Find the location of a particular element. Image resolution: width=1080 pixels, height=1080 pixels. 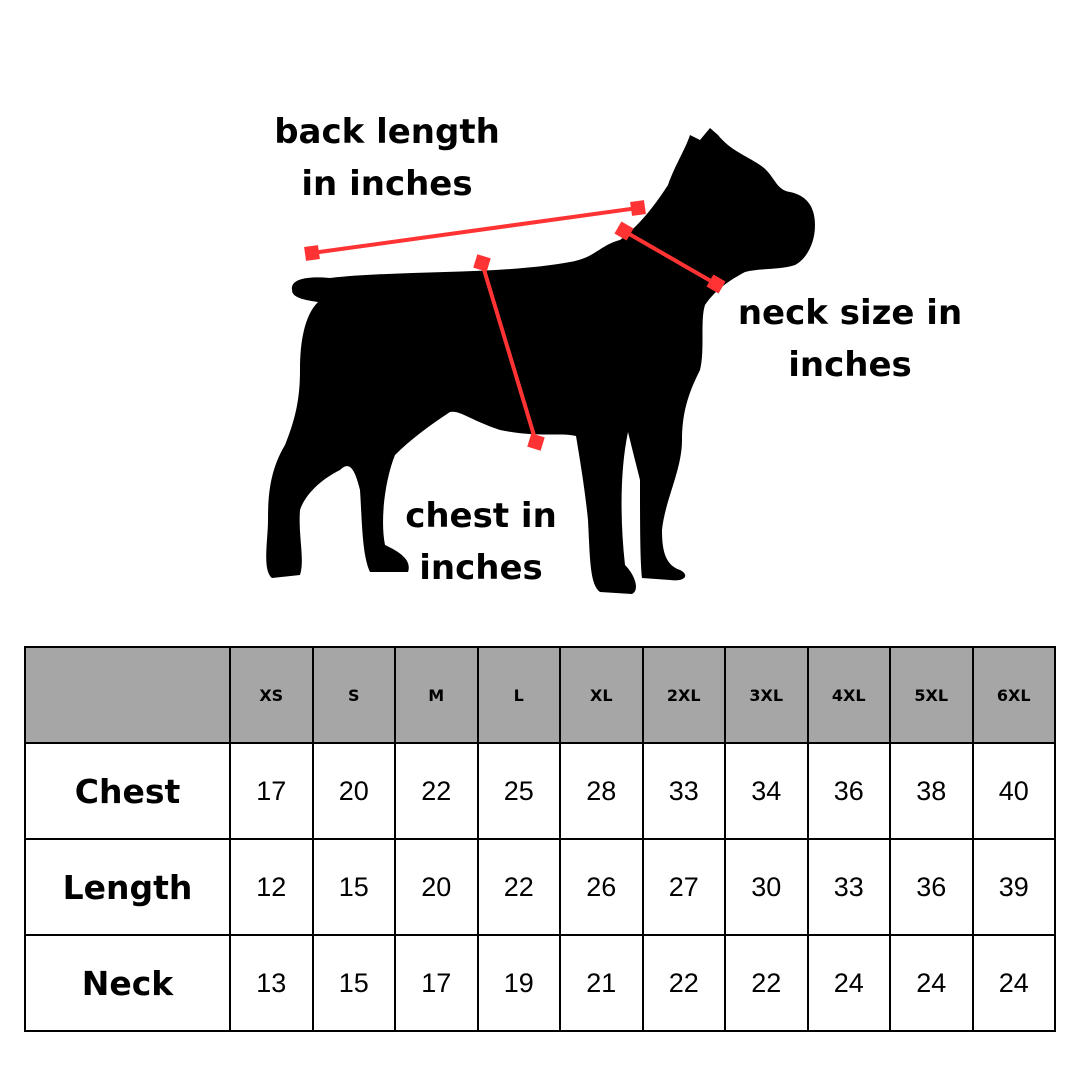

size-header-6xl: 6XL is located at coordinates (1013, 695).